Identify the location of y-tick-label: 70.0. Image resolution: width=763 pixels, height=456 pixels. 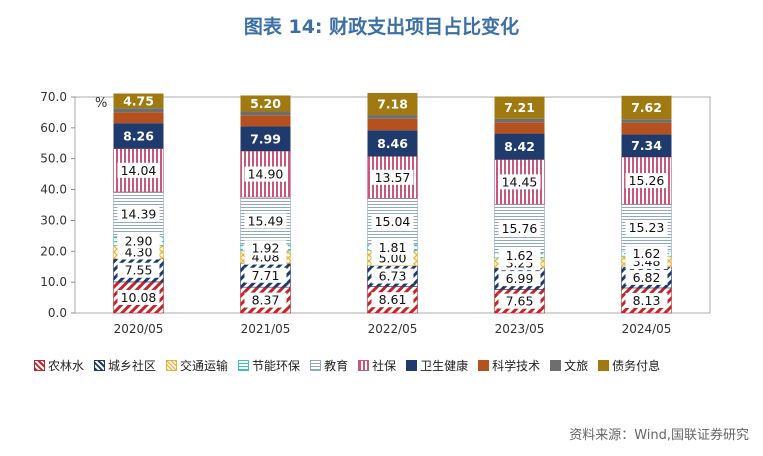
(53, 97).